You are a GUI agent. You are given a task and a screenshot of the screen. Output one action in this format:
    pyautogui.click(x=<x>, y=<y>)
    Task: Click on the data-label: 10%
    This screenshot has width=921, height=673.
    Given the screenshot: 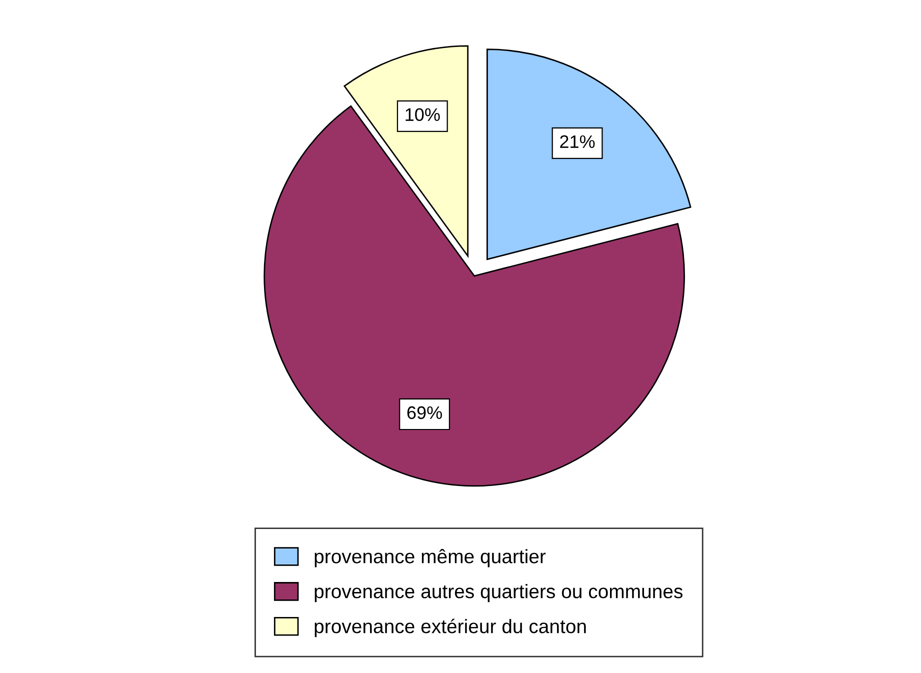 What is the action you would take?
    pyautogui.click(x=423, y=115)
    